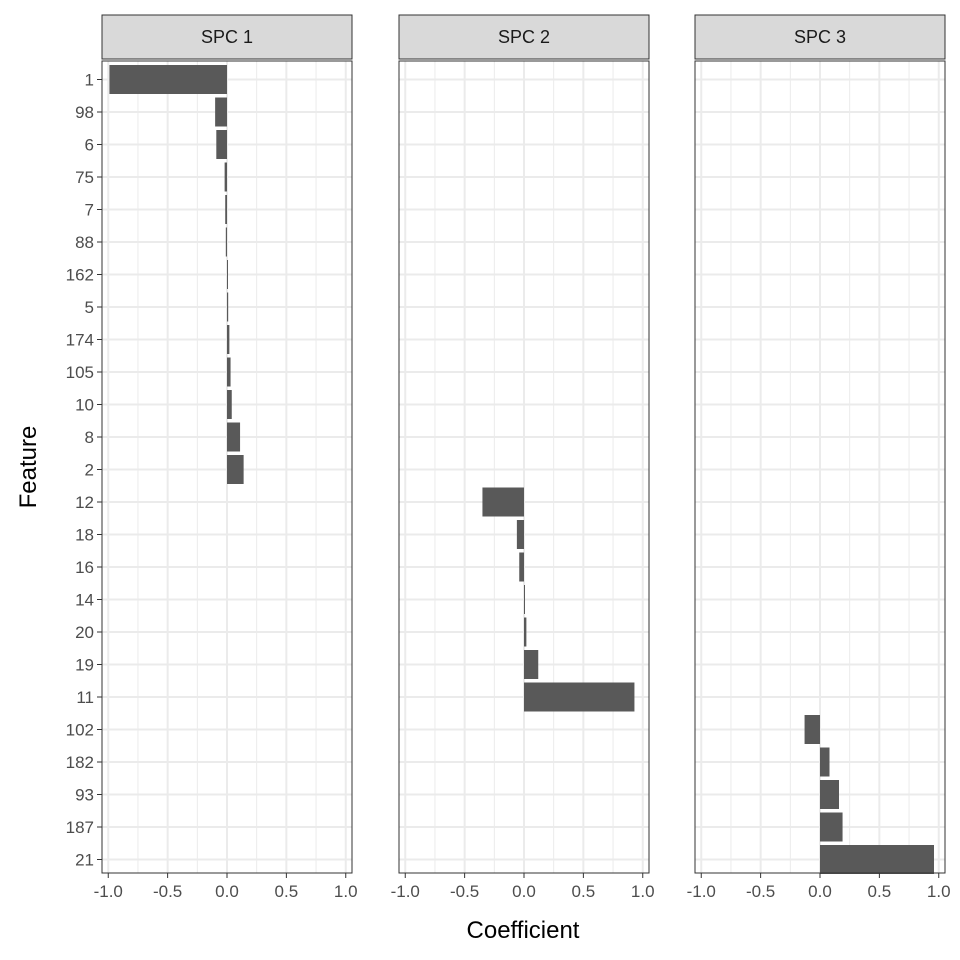  I want to click on y-tick-label: 20, so click(84, 632).